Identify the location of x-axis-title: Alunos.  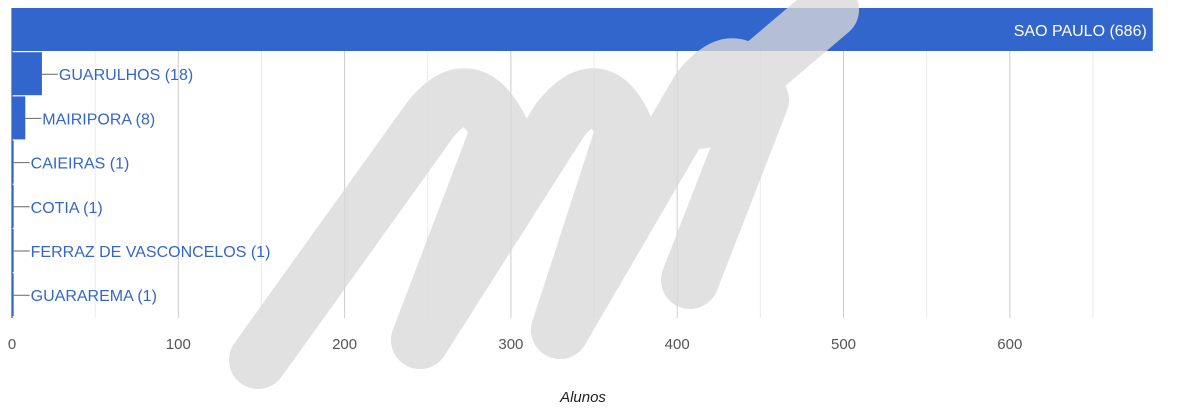
(582, 397).